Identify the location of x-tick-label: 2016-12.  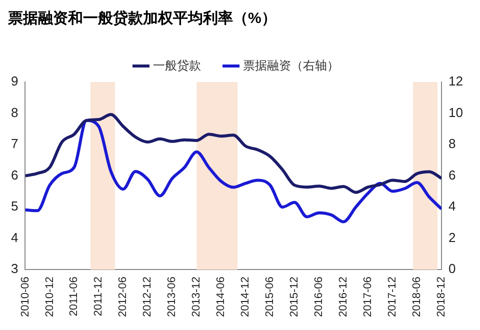
(344, 297).